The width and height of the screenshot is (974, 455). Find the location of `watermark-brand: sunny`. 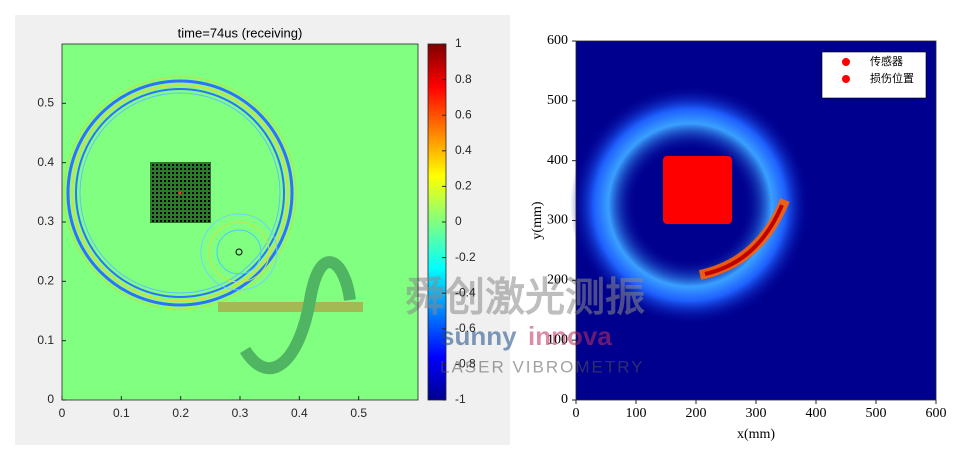

watermark-brand: sunny is located at coordinates (478, 336).